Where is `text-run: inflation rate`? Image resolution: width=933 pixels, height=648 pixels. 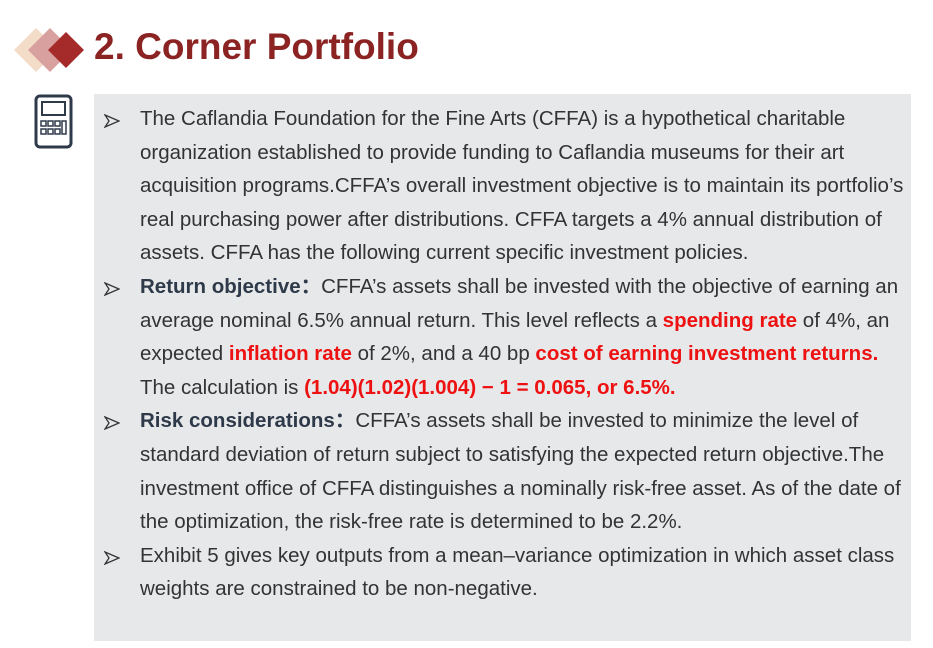
text-run: inflation rate is located at coordinates (290, 354).